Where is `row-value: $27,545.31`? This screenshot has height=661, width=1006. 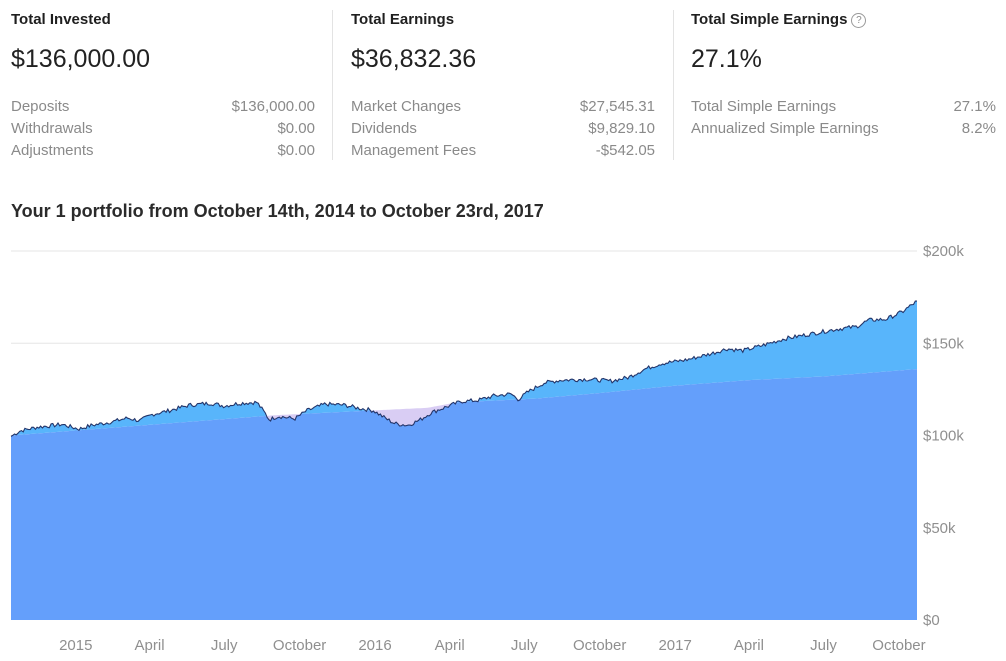
row-value: $27,545.31 is located at coordinates (617, 106).